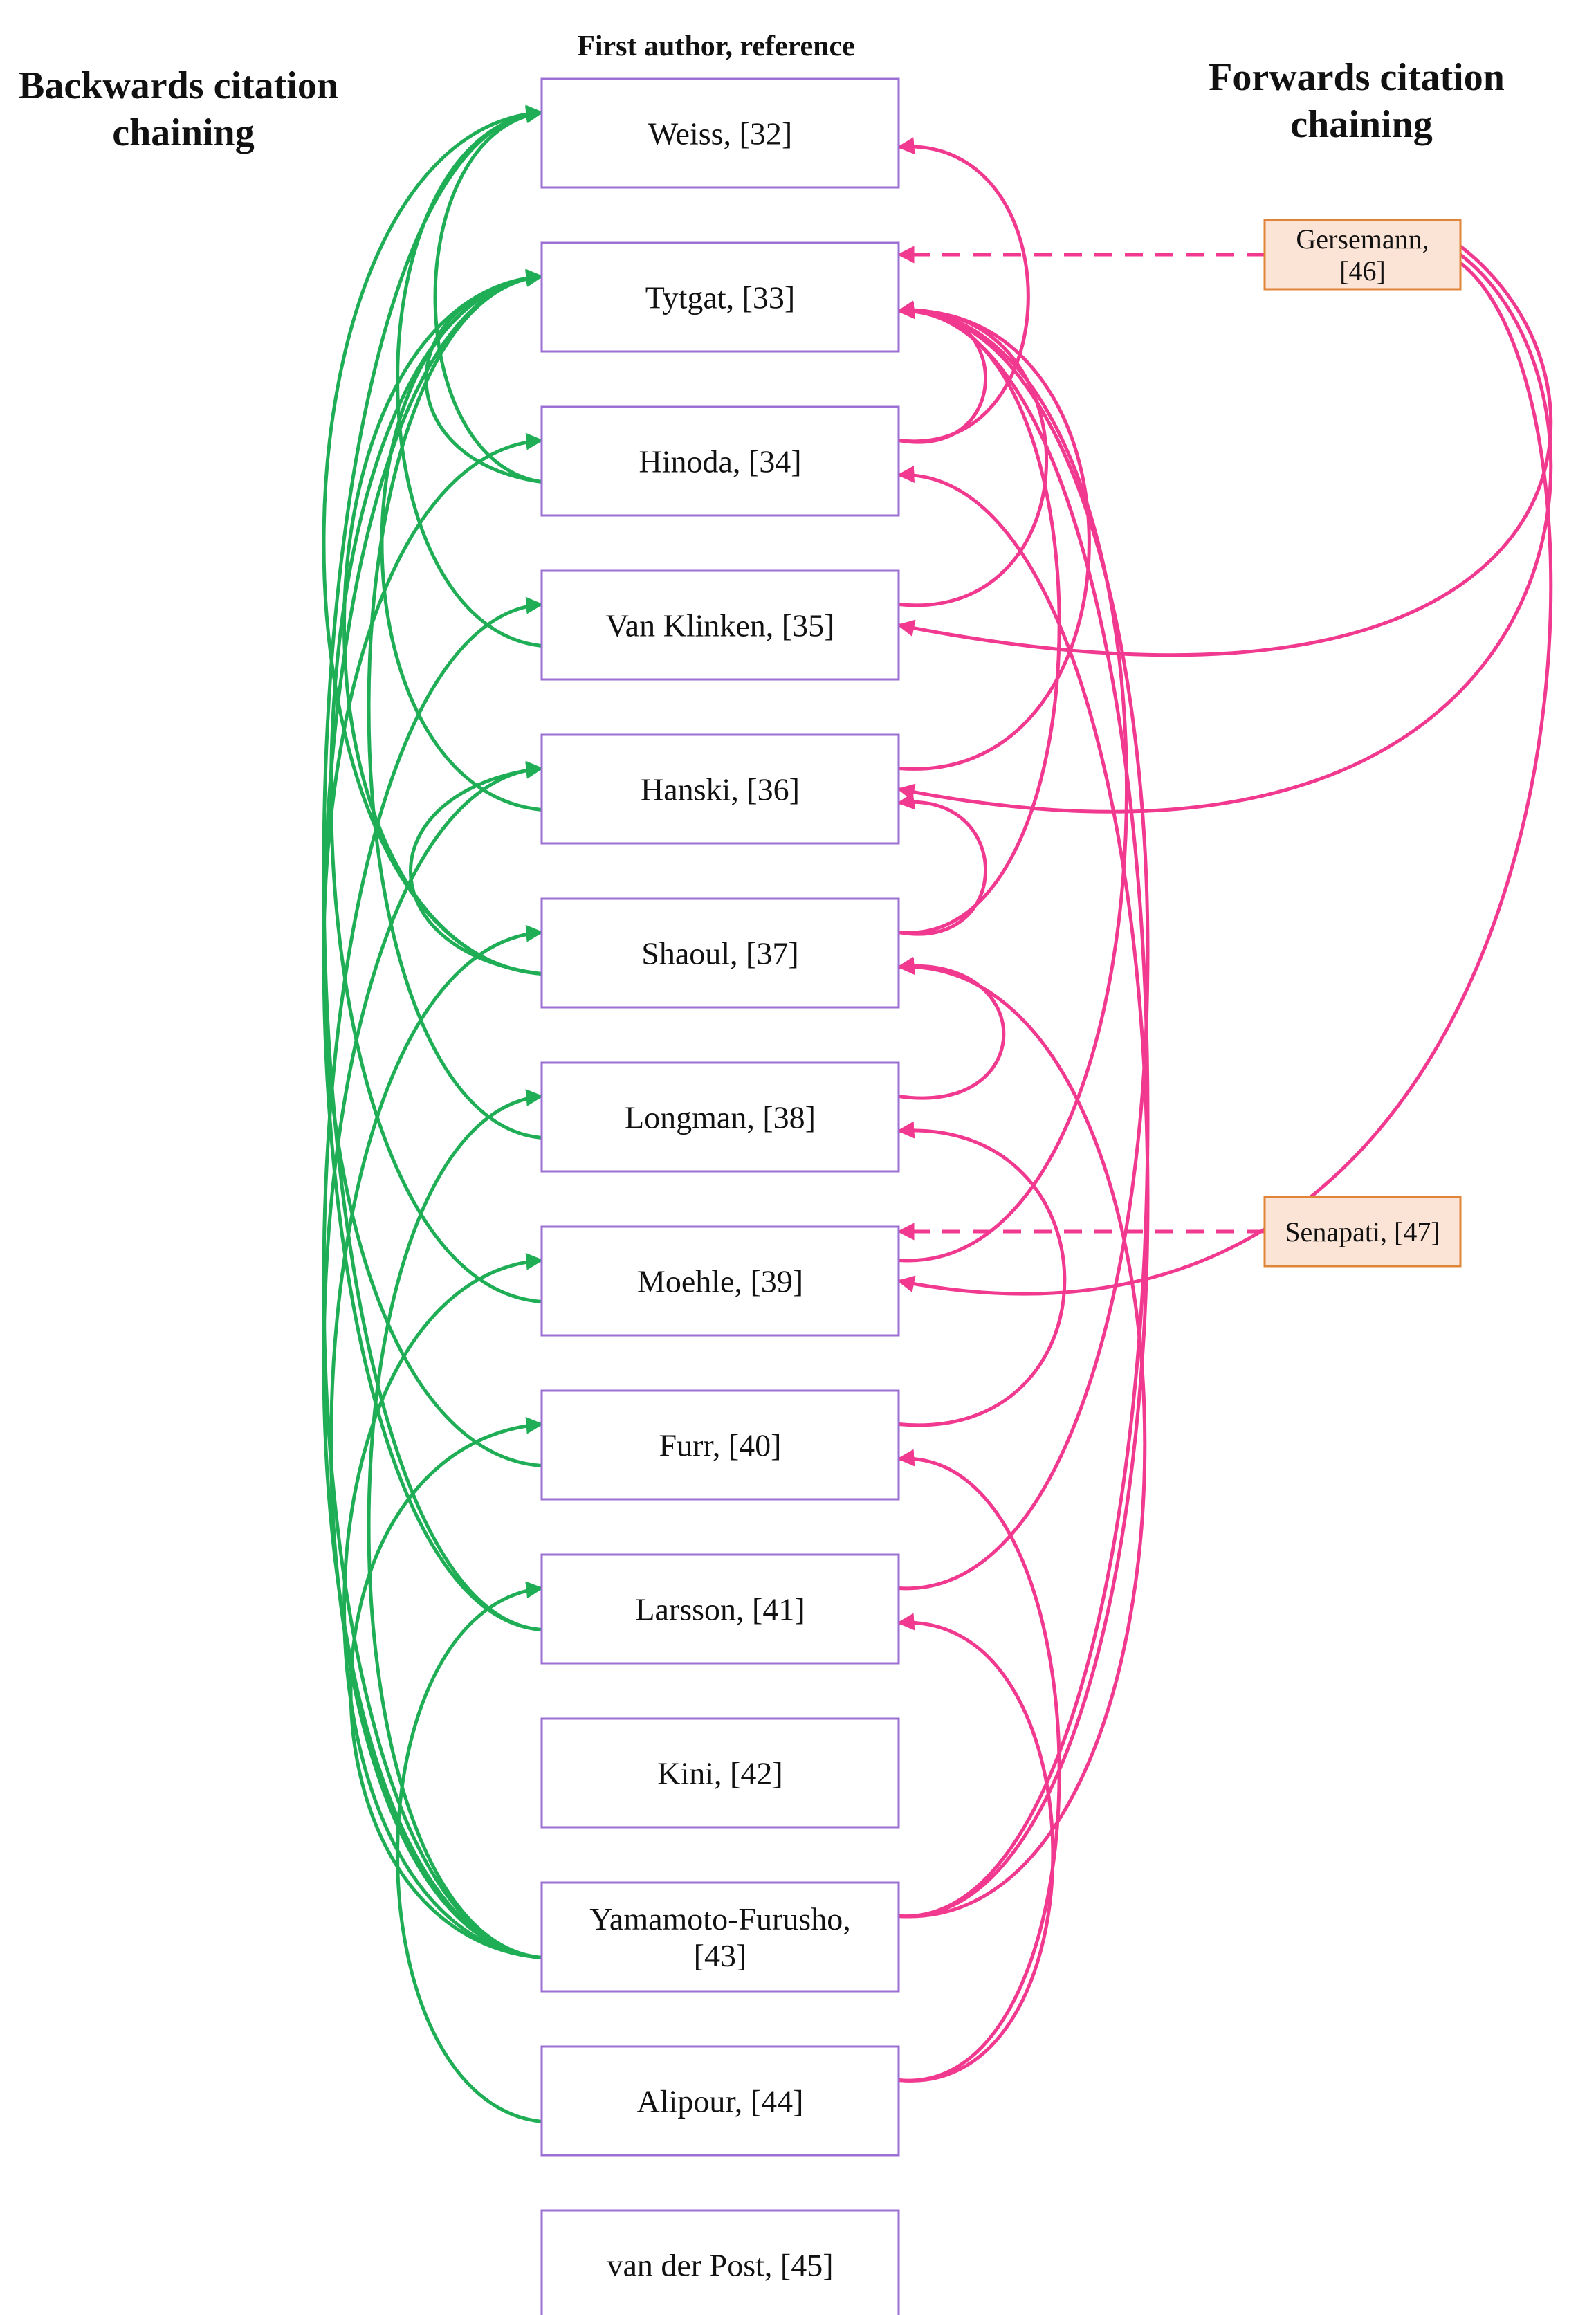 The width and height of the screenshot is (1596, 2315). I want to click on paper-box-tytgat, so click(720, 297).